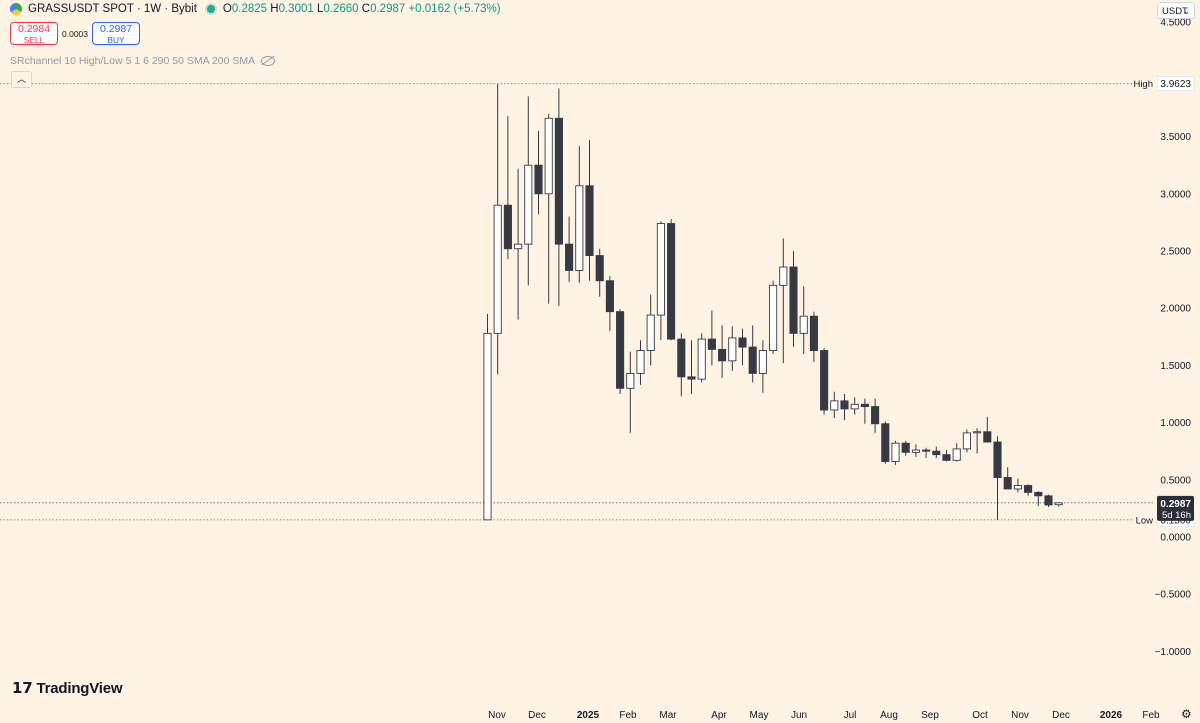  I want to click on x-tick-label: Aug, so click(889, 715).